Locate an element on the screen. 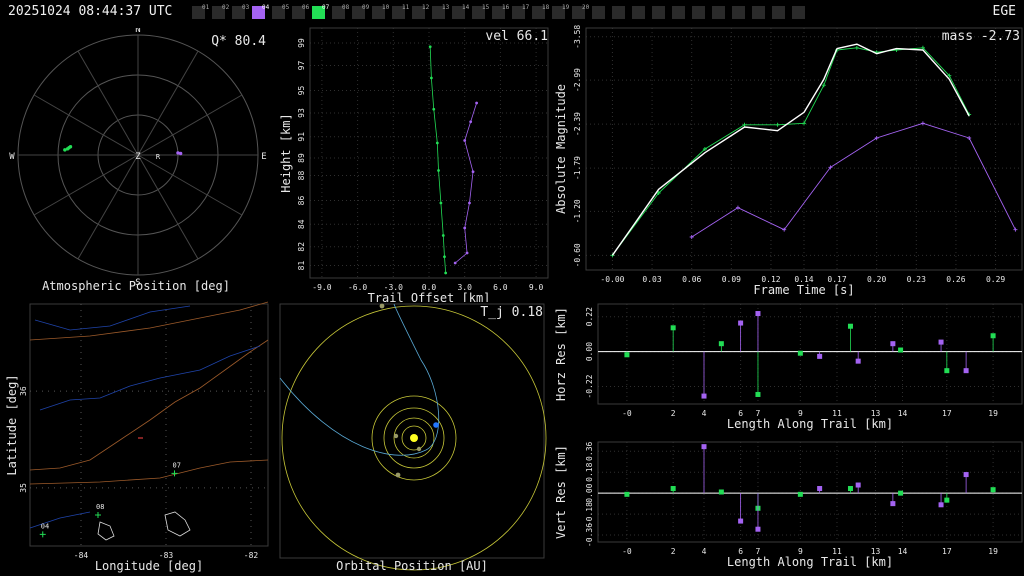 This screenshot has width=1024, height=576. y-tick-label: -0.22 is located at coordinates (589, 386).